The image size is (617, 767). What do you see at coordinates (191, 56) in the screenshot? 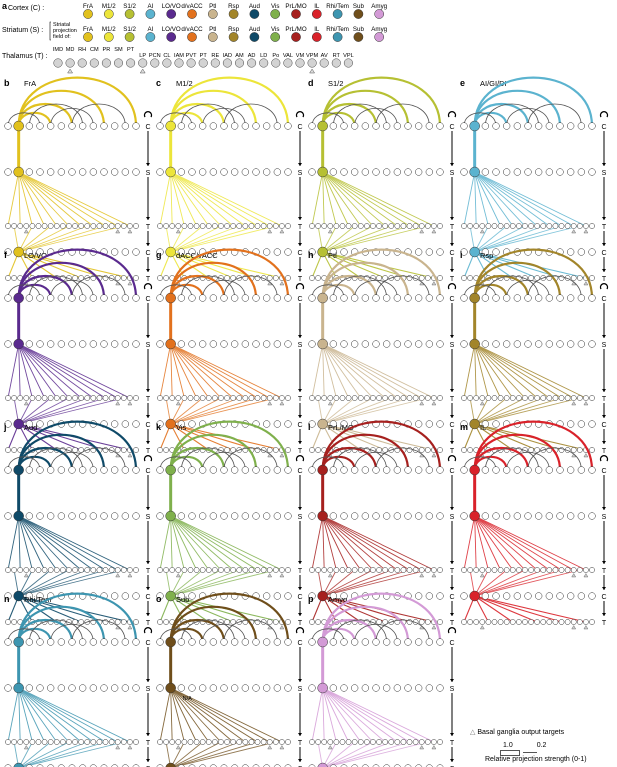
I see `thalamus-region-label: PVT` at bounding box center [191, 56].